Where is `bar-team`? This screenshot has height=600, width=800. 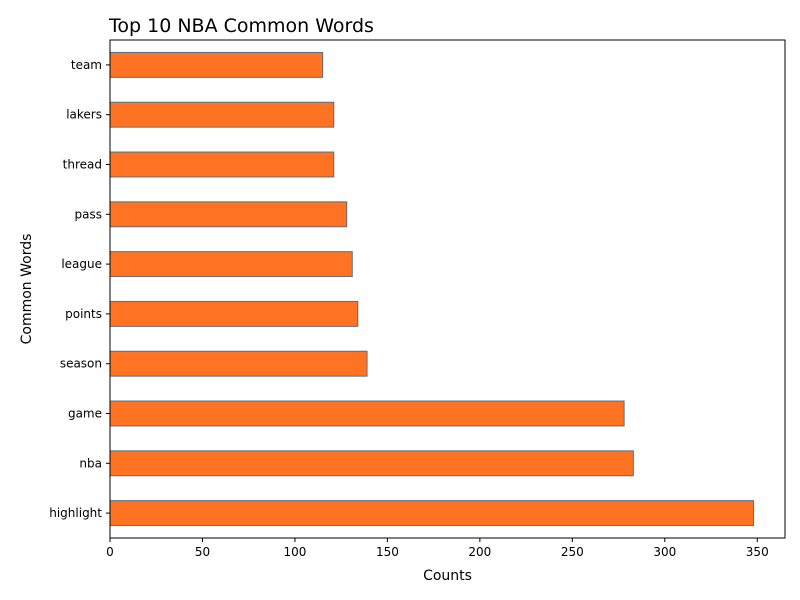 bar-team is located at coordinates (216, 64).